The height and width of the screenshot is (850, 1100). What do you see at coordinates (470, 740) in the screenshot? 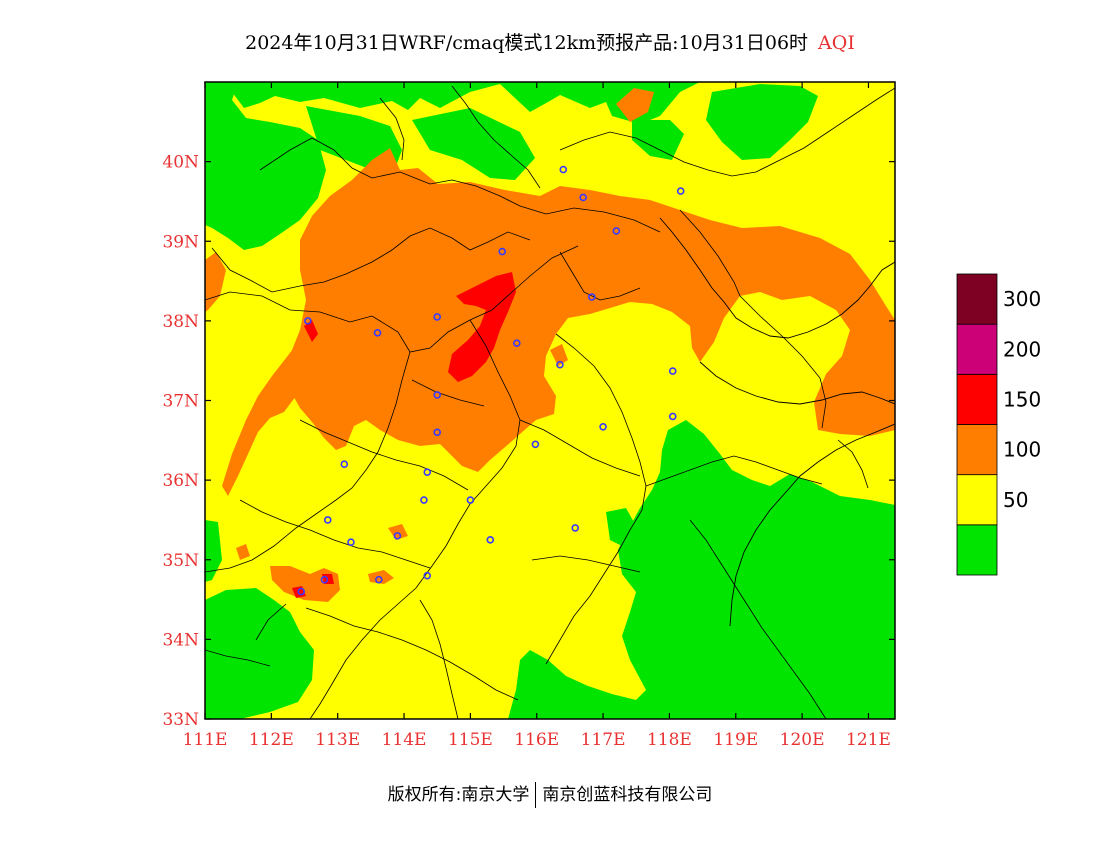
I see `lon-tick-label: 115E` at bounding box center [470, 740].